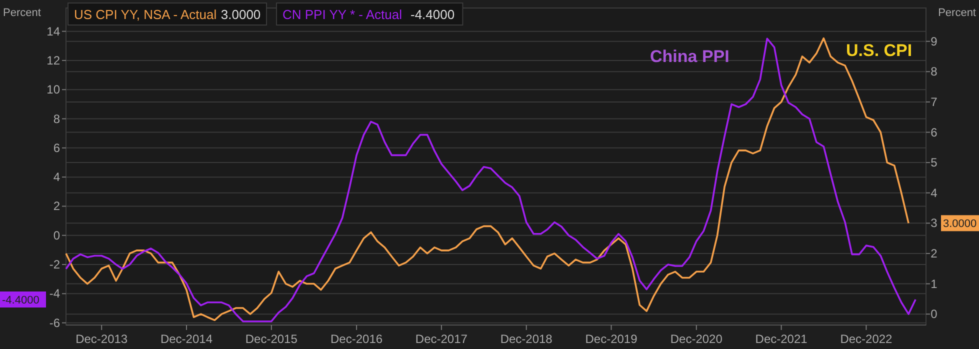 This screenshot has width=979, height=349. I want to click on y2-tick-label: 2, so click(934, 253).